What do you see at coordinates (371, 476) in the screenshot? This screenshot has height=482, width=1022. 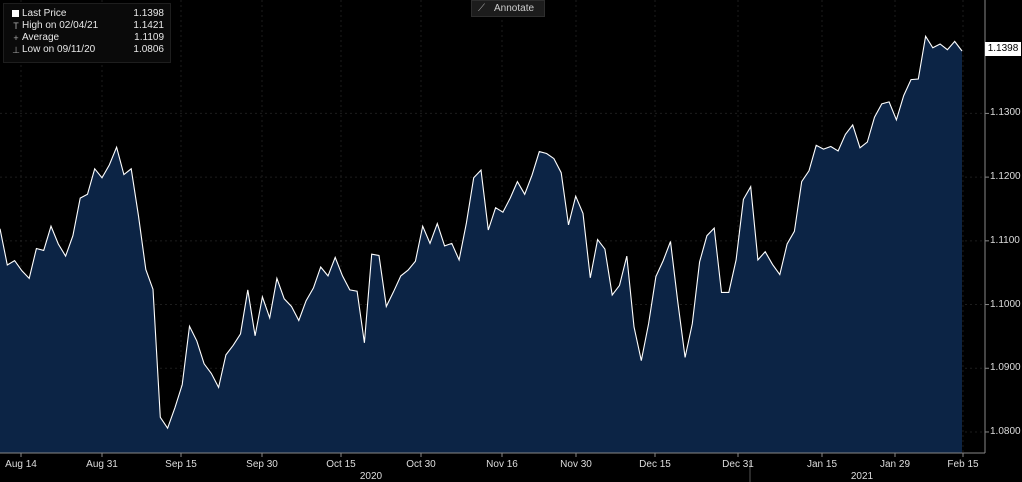 I see `year-label: 2020` at bounding box center [371, 476].